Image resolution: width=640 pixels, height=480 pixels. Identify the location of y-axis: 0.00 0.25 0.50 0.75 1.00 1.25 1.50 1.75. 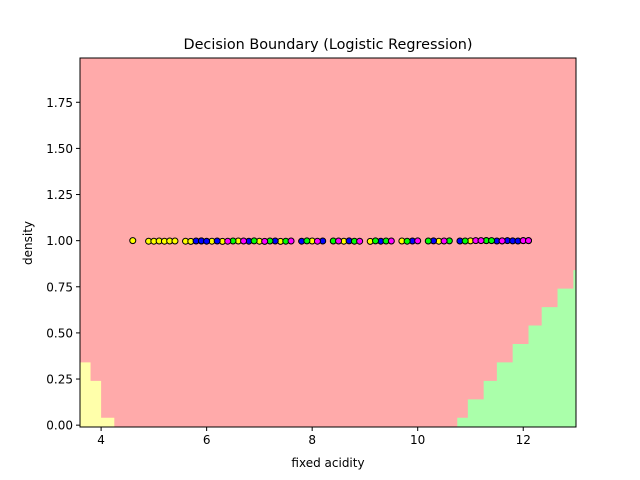
(63, 264).